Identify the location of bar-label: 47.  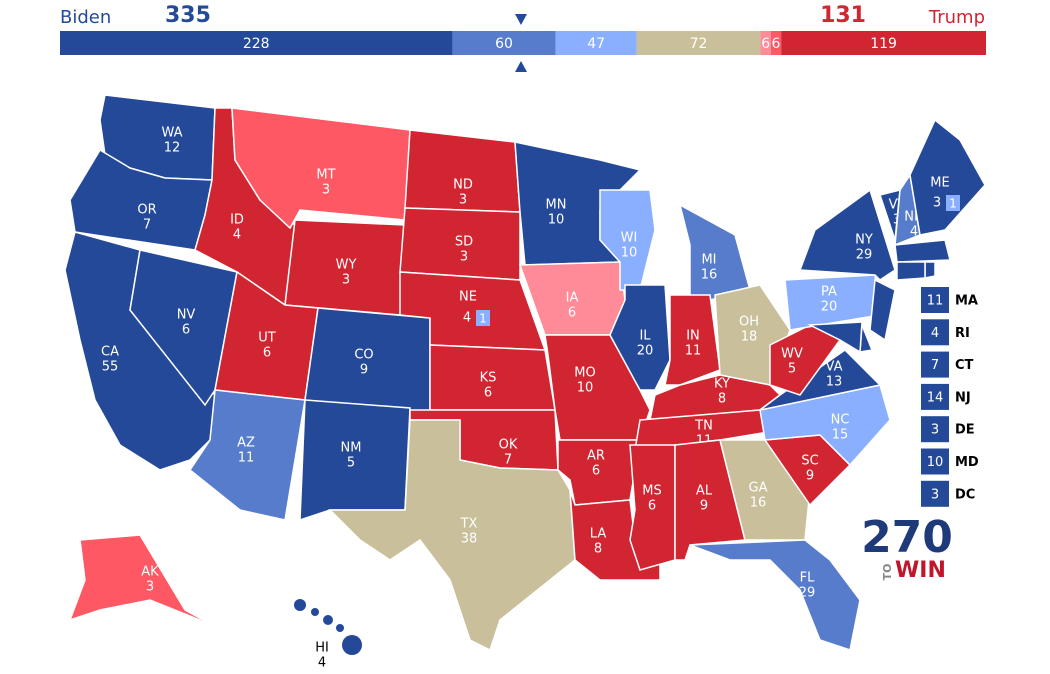
(596, 44).